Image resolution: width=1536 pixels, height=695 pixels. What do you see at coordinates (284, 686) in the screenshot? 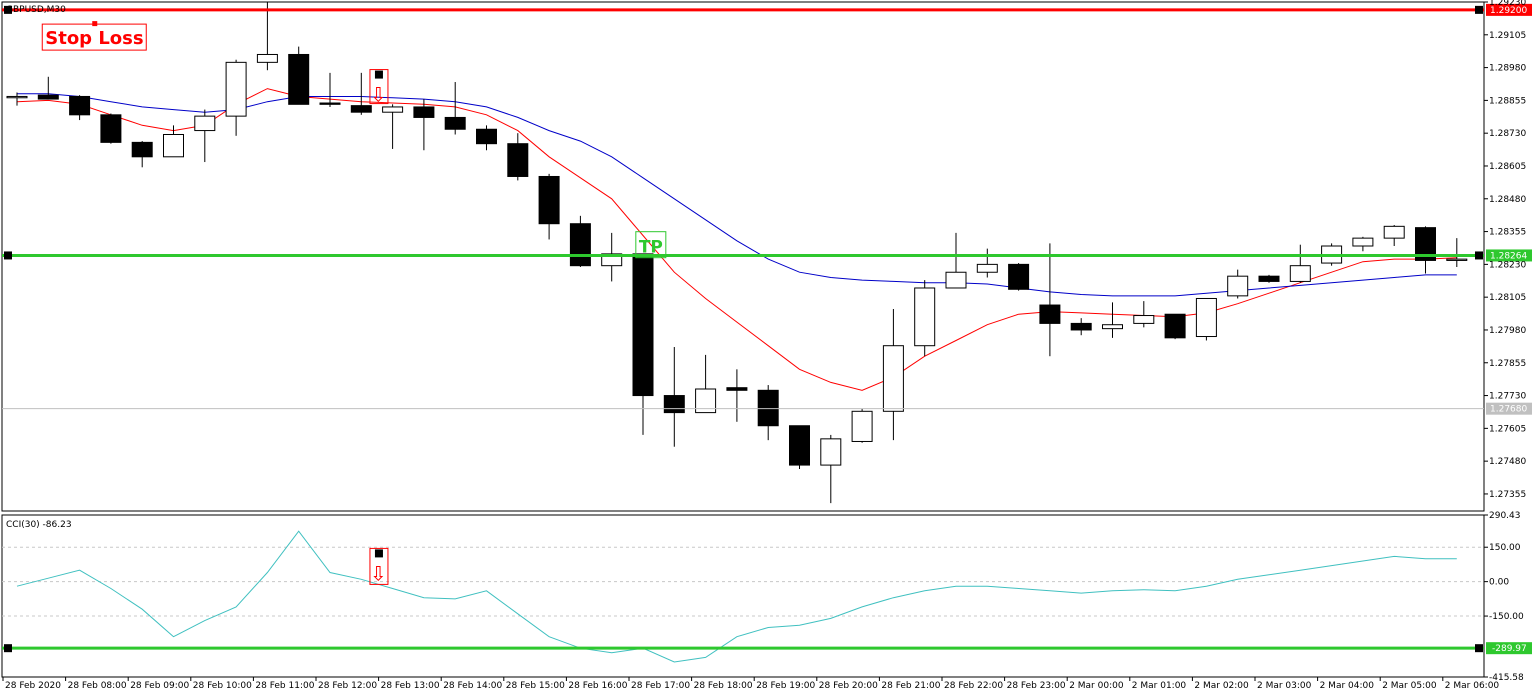
I see `x-tick-label: 28 Feb 11:00` at bounding box center [284, 686].